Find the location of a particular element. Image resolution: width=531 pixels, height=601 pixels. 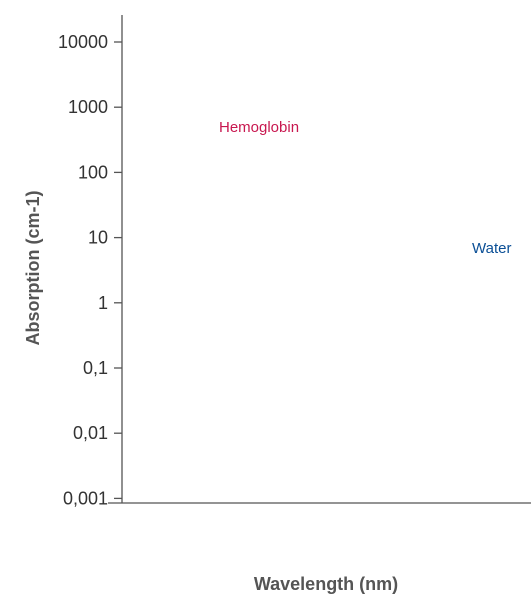

y-tick-label: 1 is located at coordinates (103, 303).